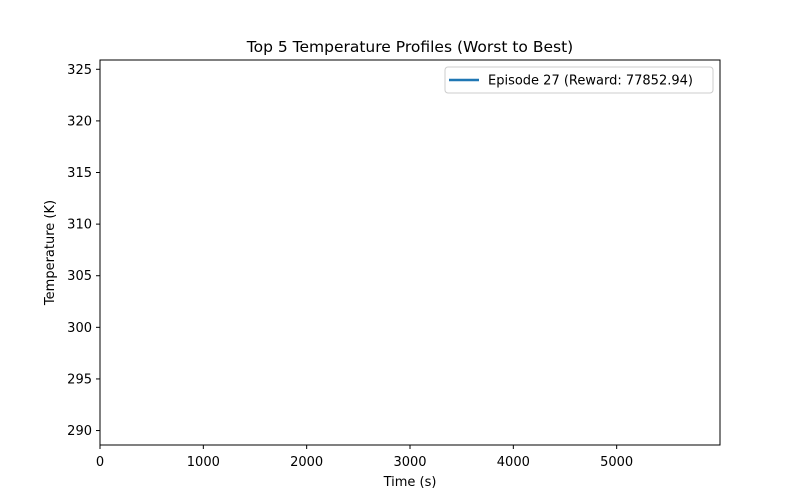 The image size is (800, 500). What do you see at coordinates (79, 173) in the screenshot?
I see `y-tick-label: 315` at bounding box center [79, 173].